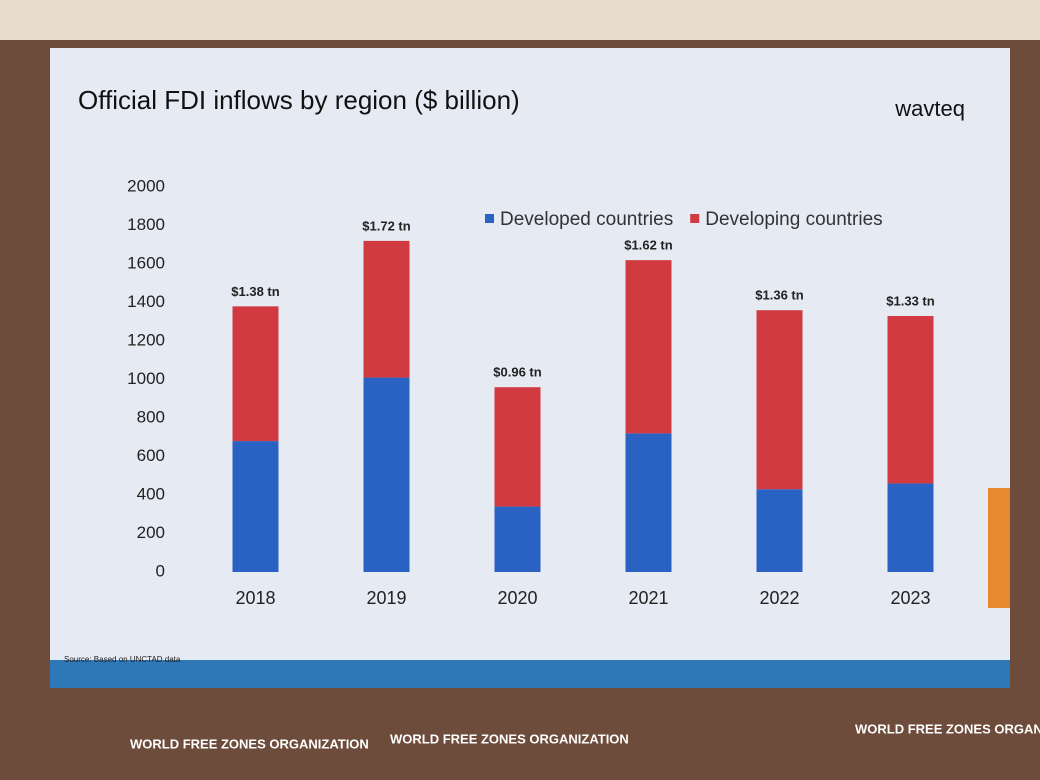 The width and height of the screenshot is (1040, 780). I want to click on total-label: $1.72 tn, so click(386, 225).